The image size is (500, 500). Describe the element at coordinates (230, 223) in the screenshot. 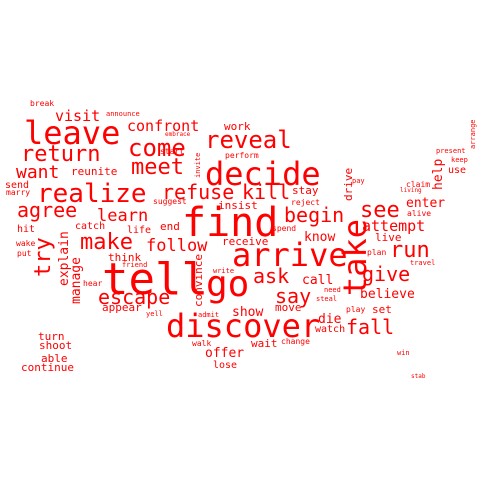

I see `word: find` at that location.